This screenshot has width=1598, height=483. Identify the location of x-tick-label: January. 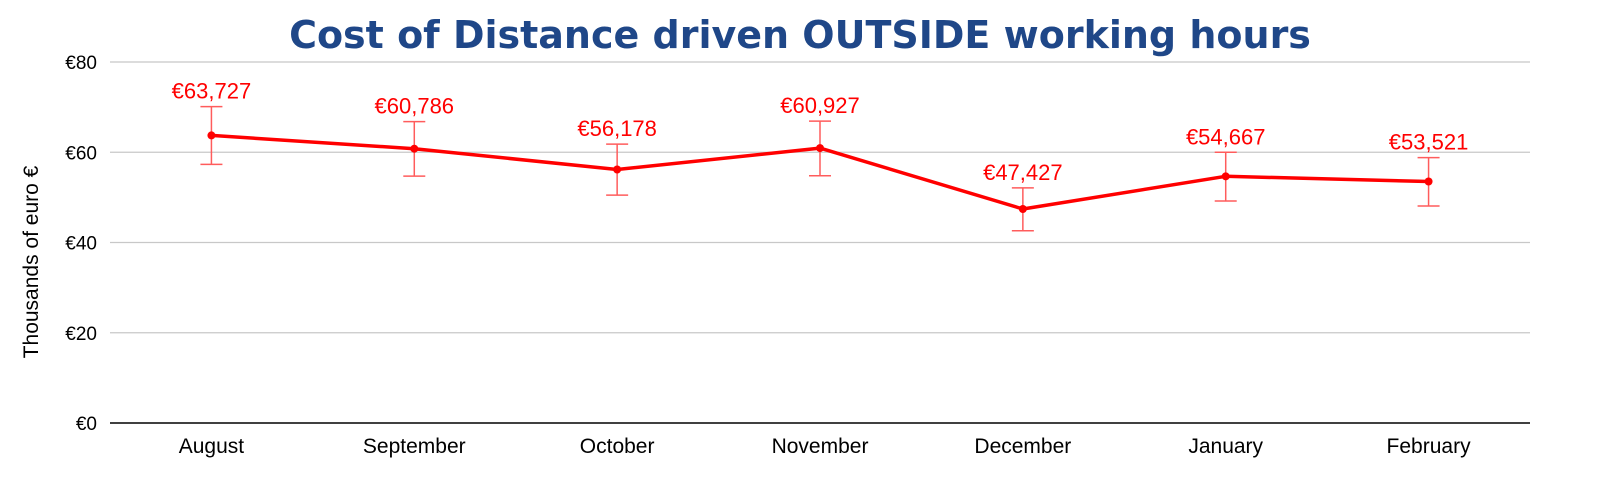
(1225, 446).